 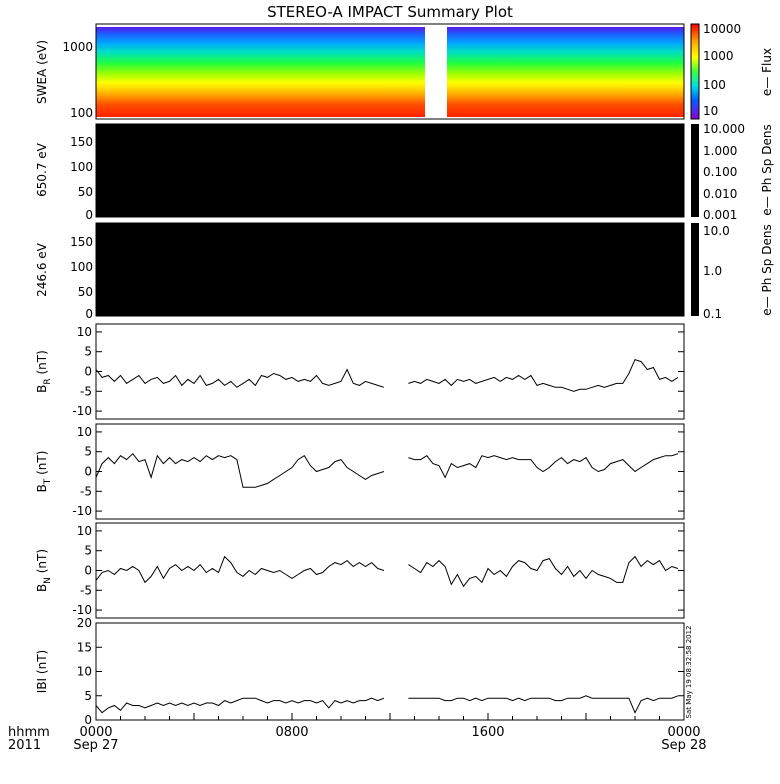 I want to click on panel-246eV-fill, so click(x=390, y=269).